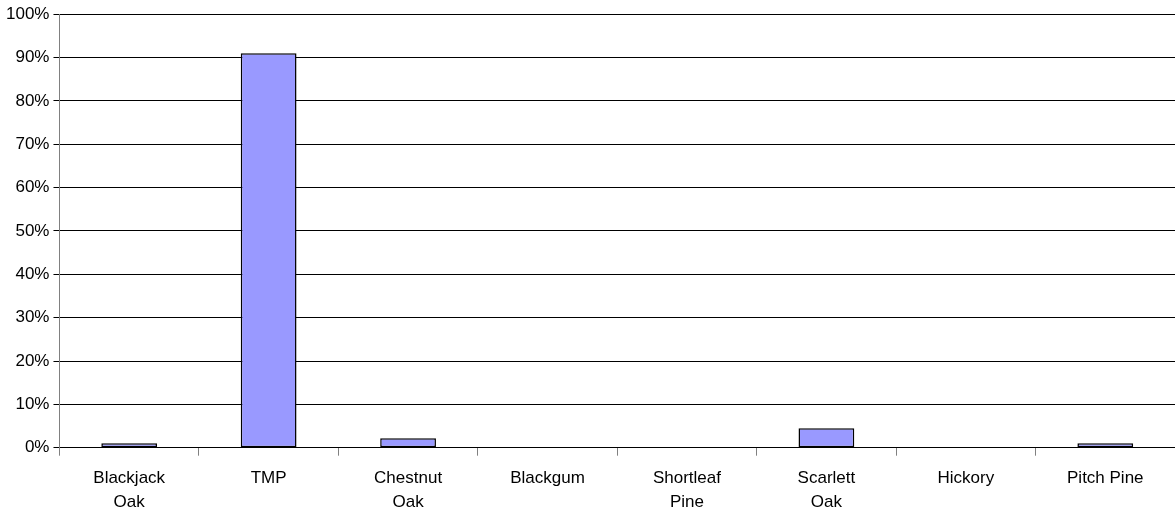 Image resolution: width=1175 pixels, height=525 pixels. I want to click on x-tick-label: Blackgum, so click(547, 477).